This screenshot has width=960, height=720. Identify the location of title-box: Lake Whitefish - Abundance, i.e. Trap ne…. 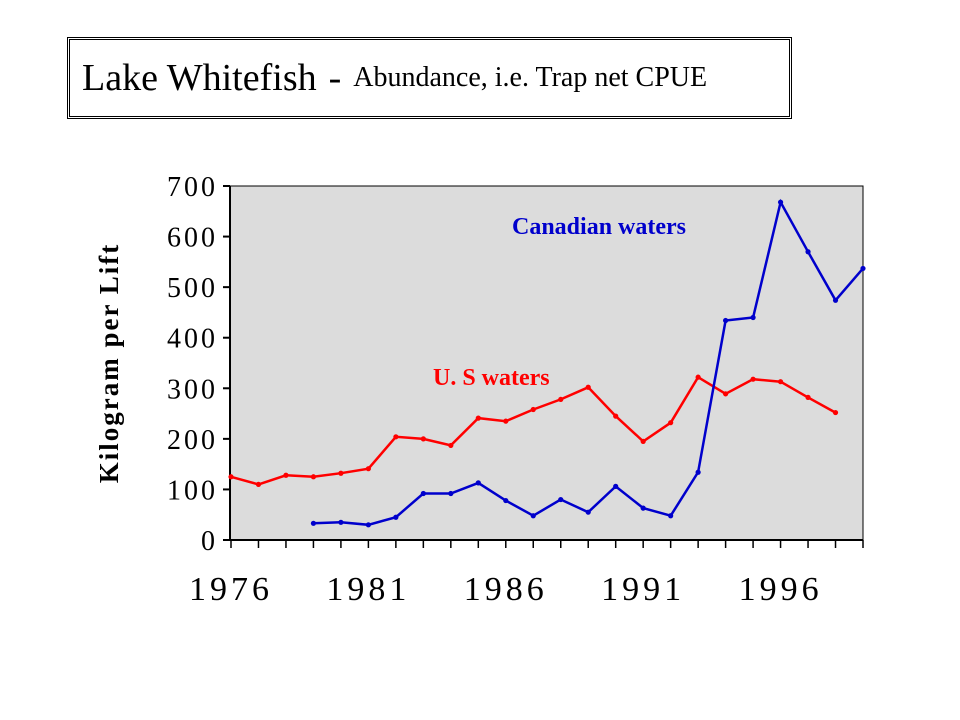
(429, 78).